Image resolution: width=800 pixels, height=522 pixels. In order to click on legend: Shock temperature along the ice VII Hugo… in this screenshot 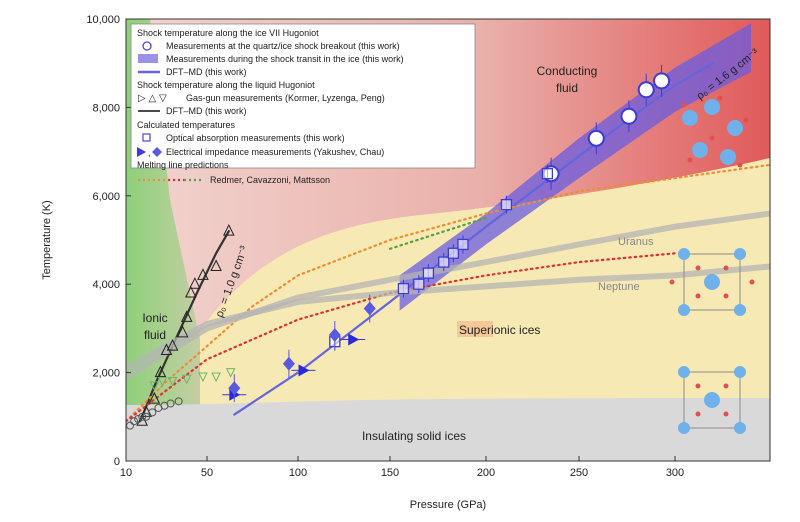, I will do `click(303, 96)`.